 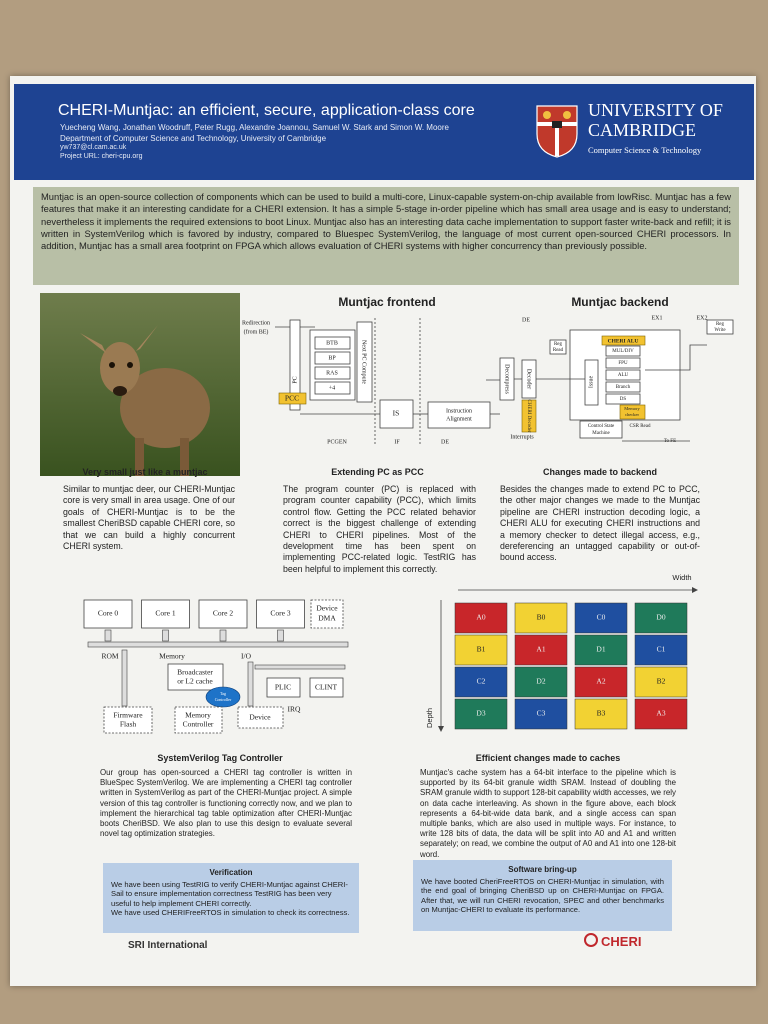 I want to click on device-box, so click(x=260, y=717).